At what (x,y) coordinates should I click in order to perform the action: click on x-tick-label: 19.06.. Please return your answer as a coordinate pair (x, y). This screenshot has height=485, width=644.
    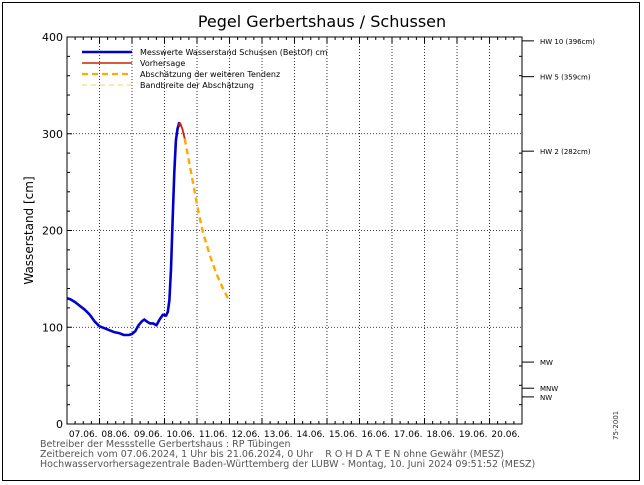
    Looking at the image, I should click on (473, 435).